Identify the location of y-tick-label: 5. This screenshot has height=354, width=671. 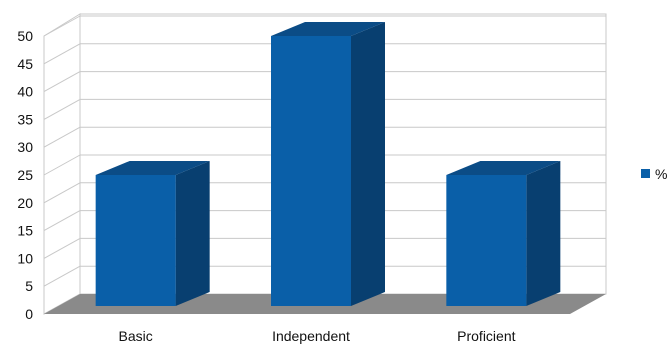
(29, 286).